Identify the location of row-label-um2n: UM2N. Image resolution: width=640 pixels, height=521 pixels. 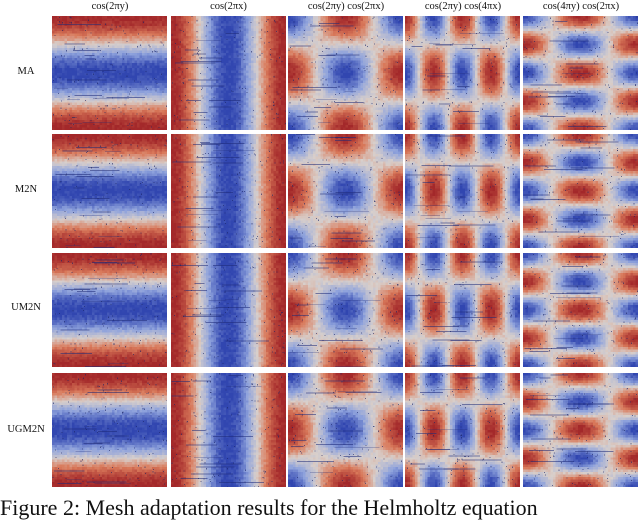
(26, 307).